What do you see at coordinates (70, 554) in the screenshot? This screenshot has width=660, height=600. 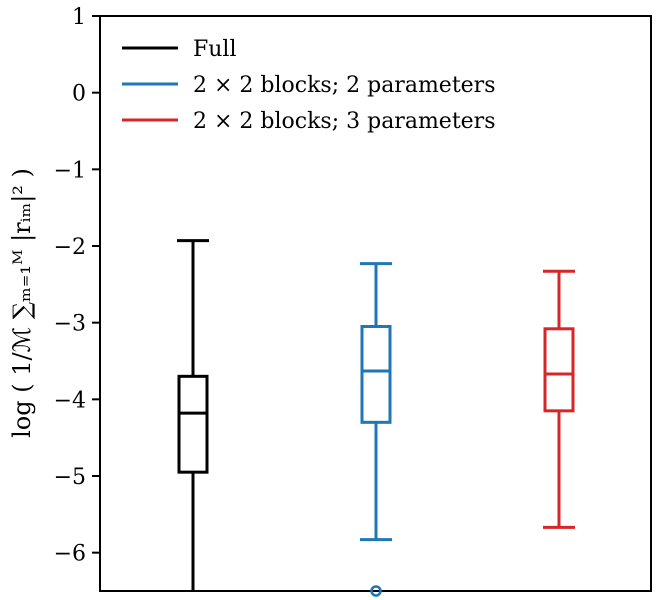 I see `y-tick-label: −6` at bounding box center [70, 554].